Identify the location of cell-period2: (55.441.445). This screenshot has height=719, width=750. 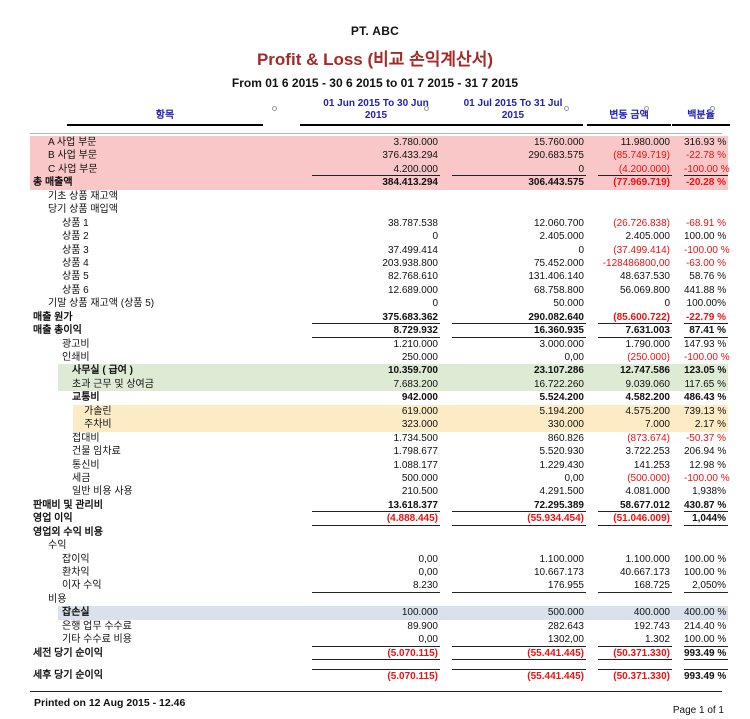
(519, 654).